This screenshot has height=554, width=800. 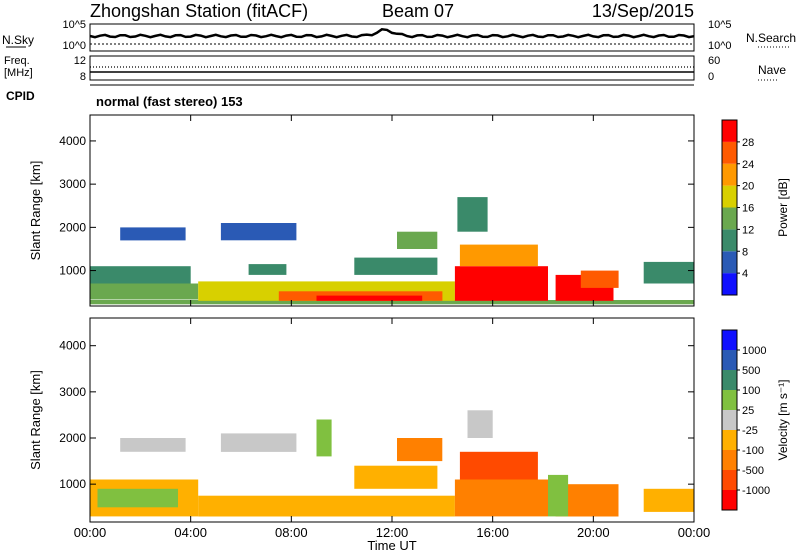 What do you see at coordinates (291, 532) in the screenshot?
I see `x-tick-label-2: 08:00` at bounding box center [291, 532].